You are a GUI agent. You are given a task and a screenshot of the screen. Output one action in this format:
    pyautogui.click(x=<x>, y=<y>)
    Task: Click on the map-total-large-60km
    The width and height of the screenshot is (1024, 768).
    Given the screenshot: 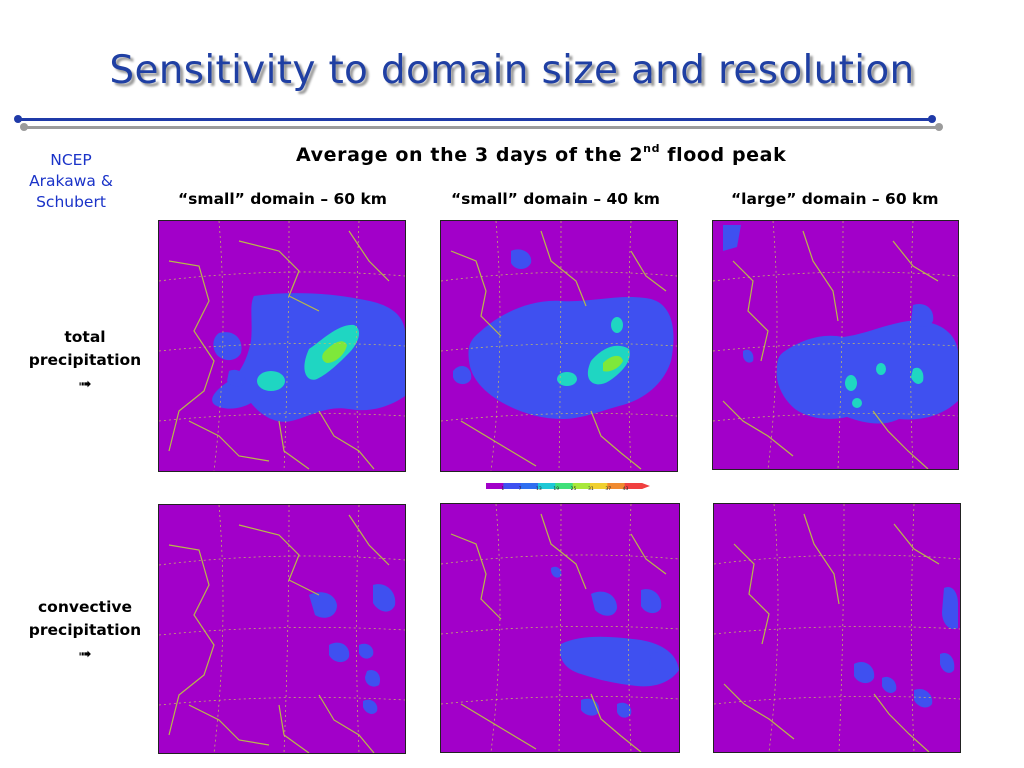 What is the action you would take?
    pyautogui.click(x=835, y=345)
    